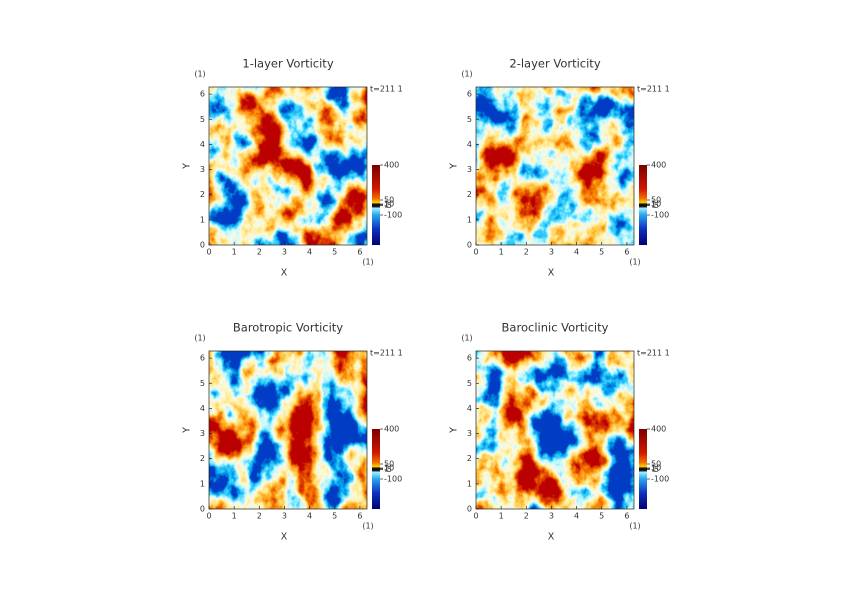 Image resolution: width=842 pixels, height=599 pixels. What do you see at coordinates (288, 328) in the screenshot?
I see `panel-title: Barotropic Vorticity` at bounding box center [288, 328].